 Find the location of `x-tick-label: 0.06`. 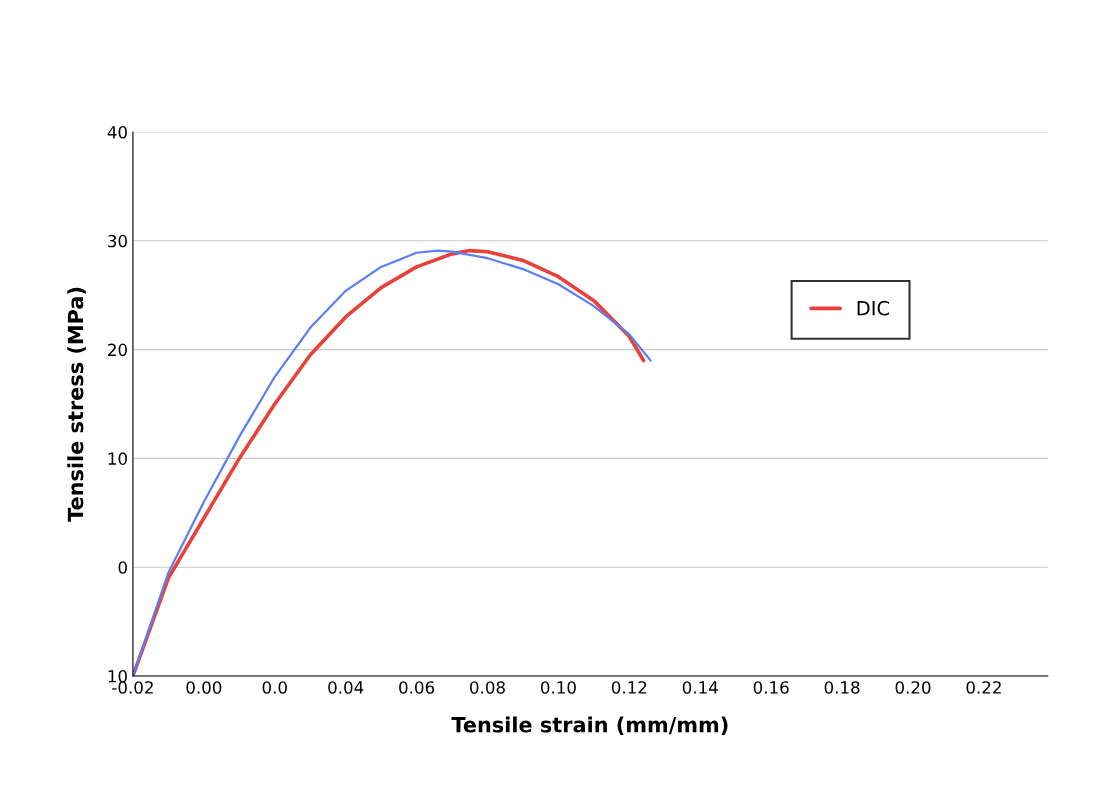

x-tick-label: 0.06 is located at coordinates (417, 687).